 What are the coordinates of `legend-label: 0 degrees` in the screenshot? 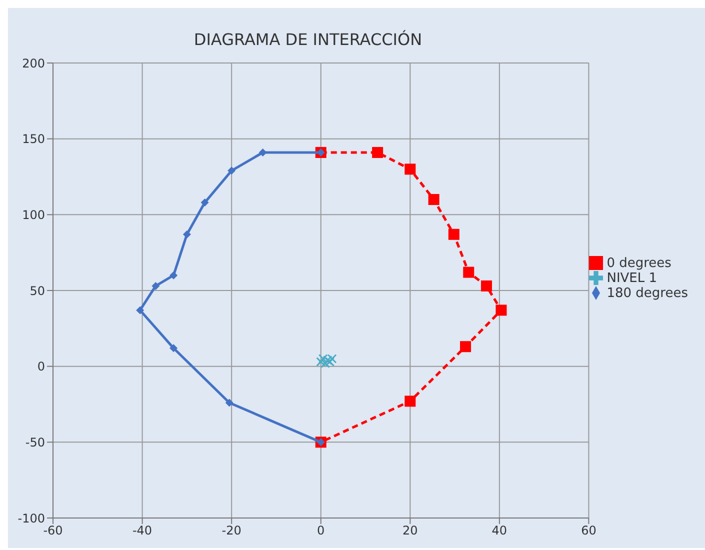 It's located at (639, 263).